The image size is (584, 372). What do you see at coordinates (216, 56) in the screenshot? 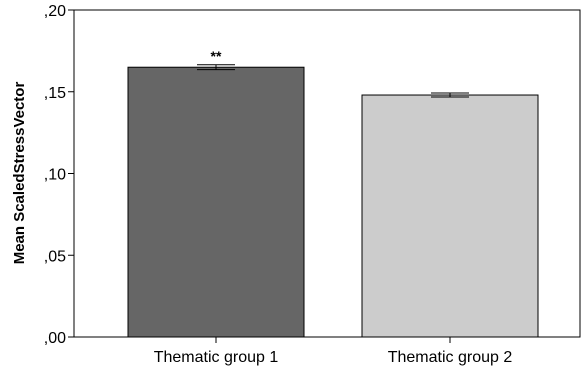
I see `significance-annotation: **` at bounding box center [216, 56].